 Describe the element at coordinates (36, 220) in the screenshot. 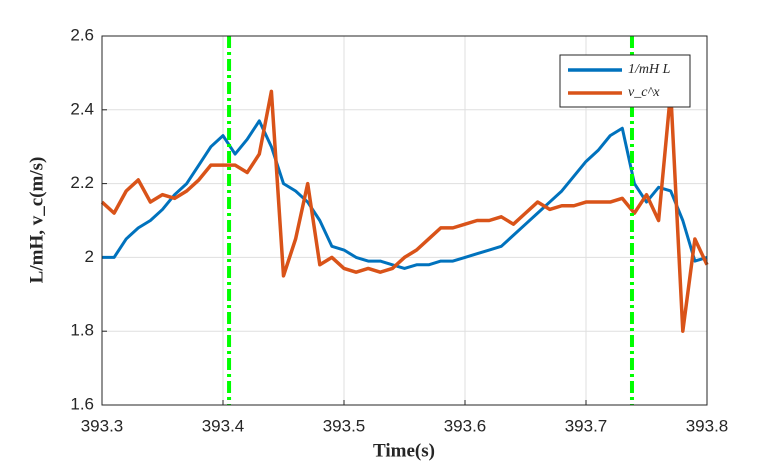

I see `y-axis-label: L/mH, v_c(m/s)` at that location.